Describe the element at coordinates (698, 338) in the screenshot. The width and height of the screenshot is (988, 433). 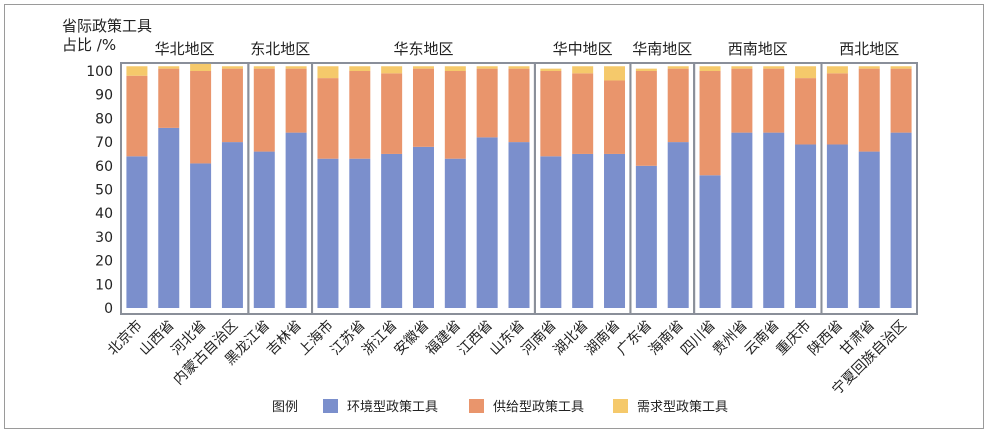
I see `x-tick-label: 四川省` at that location.